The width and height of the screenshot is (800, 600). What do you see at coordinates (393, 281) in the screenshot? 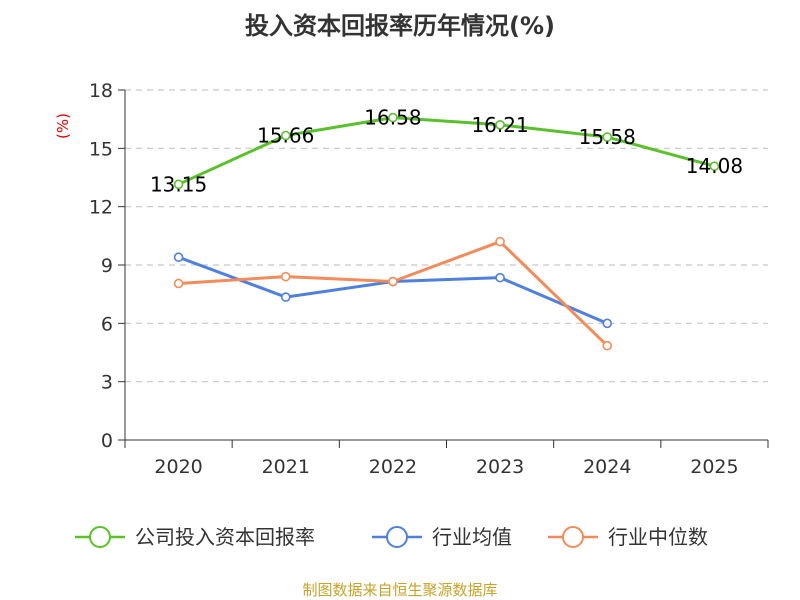
I see `point-s2-2022` at bounding box center [393, 281].